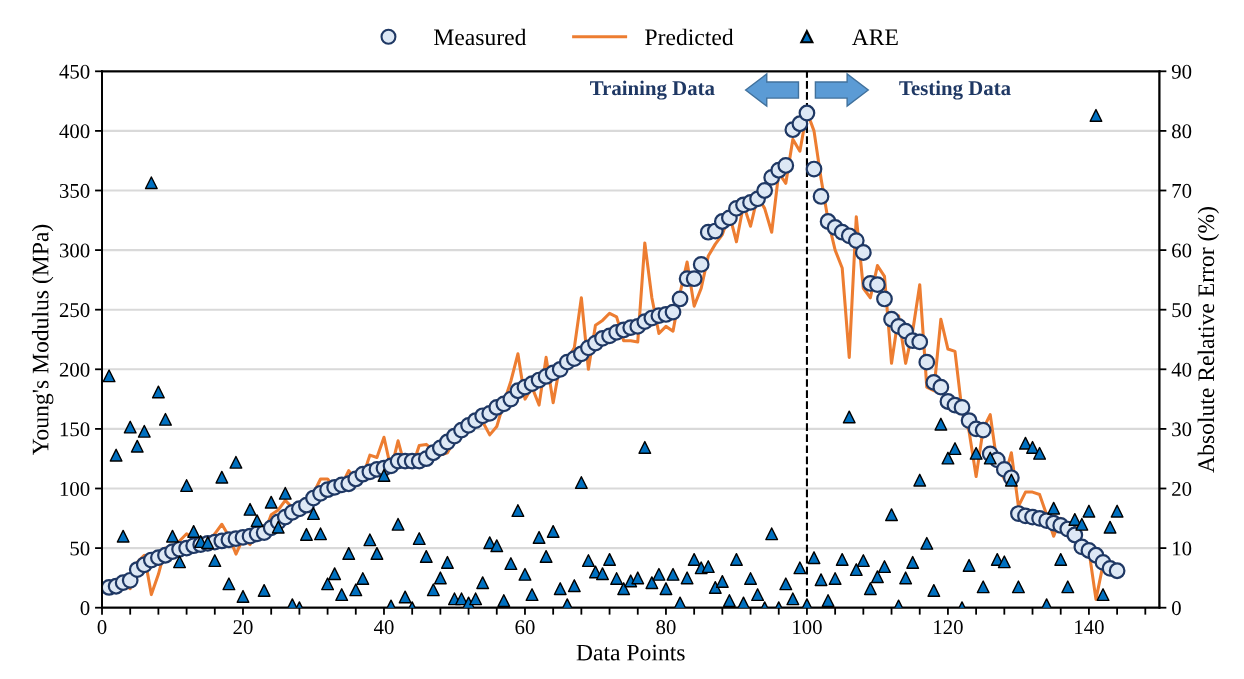  I want to click on y2-tick-label: 50, so click(1182, 310).